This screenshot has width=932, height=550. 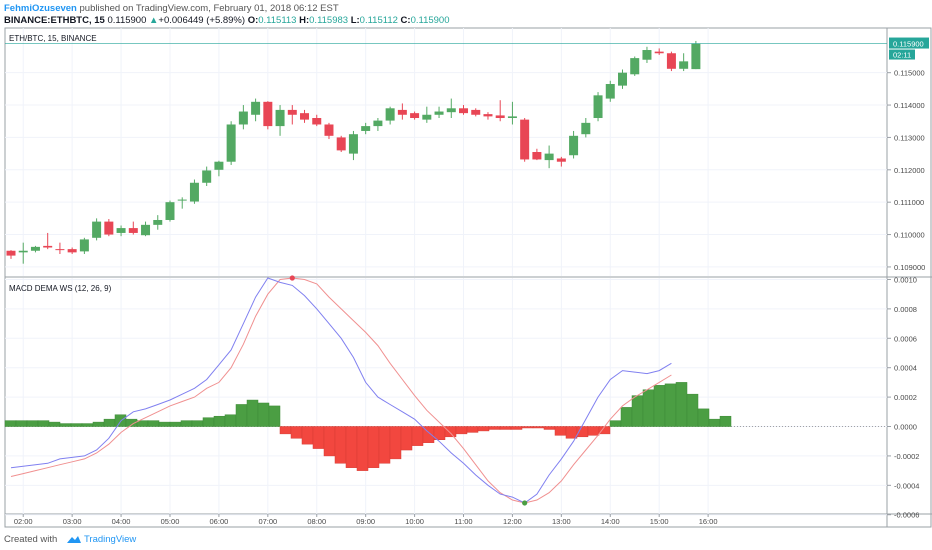 I want to click on macd-pane-title: MACD DEMA WS (12, 26, 9), so click(x=60, y=288).